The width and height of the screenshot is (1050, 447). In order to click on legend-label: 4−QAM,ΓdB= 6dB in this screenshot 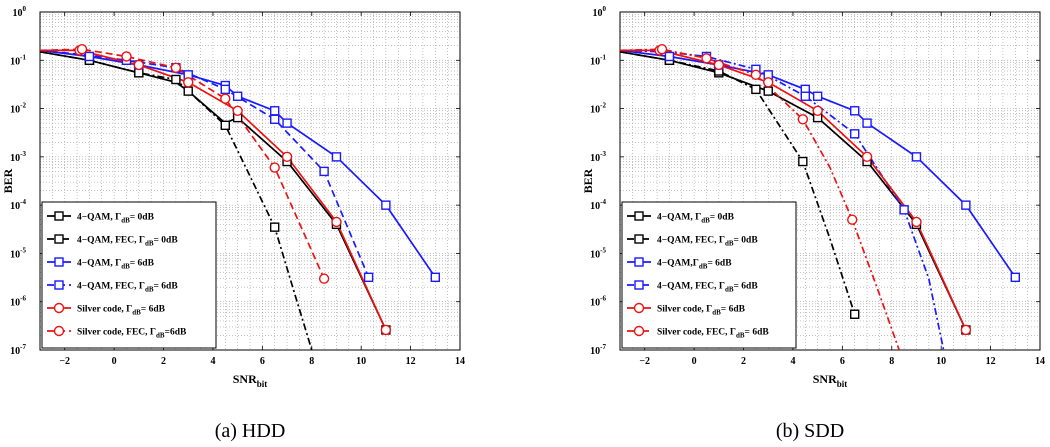, I will do `click(694, 265)`.